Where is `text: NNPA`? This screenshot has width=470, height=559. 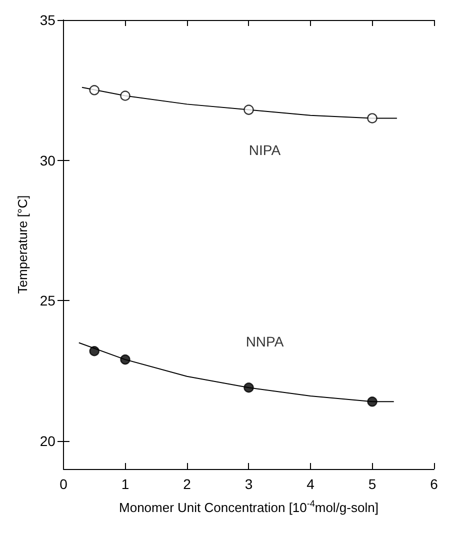
text: NNPA is located at coordinates (265, 342).